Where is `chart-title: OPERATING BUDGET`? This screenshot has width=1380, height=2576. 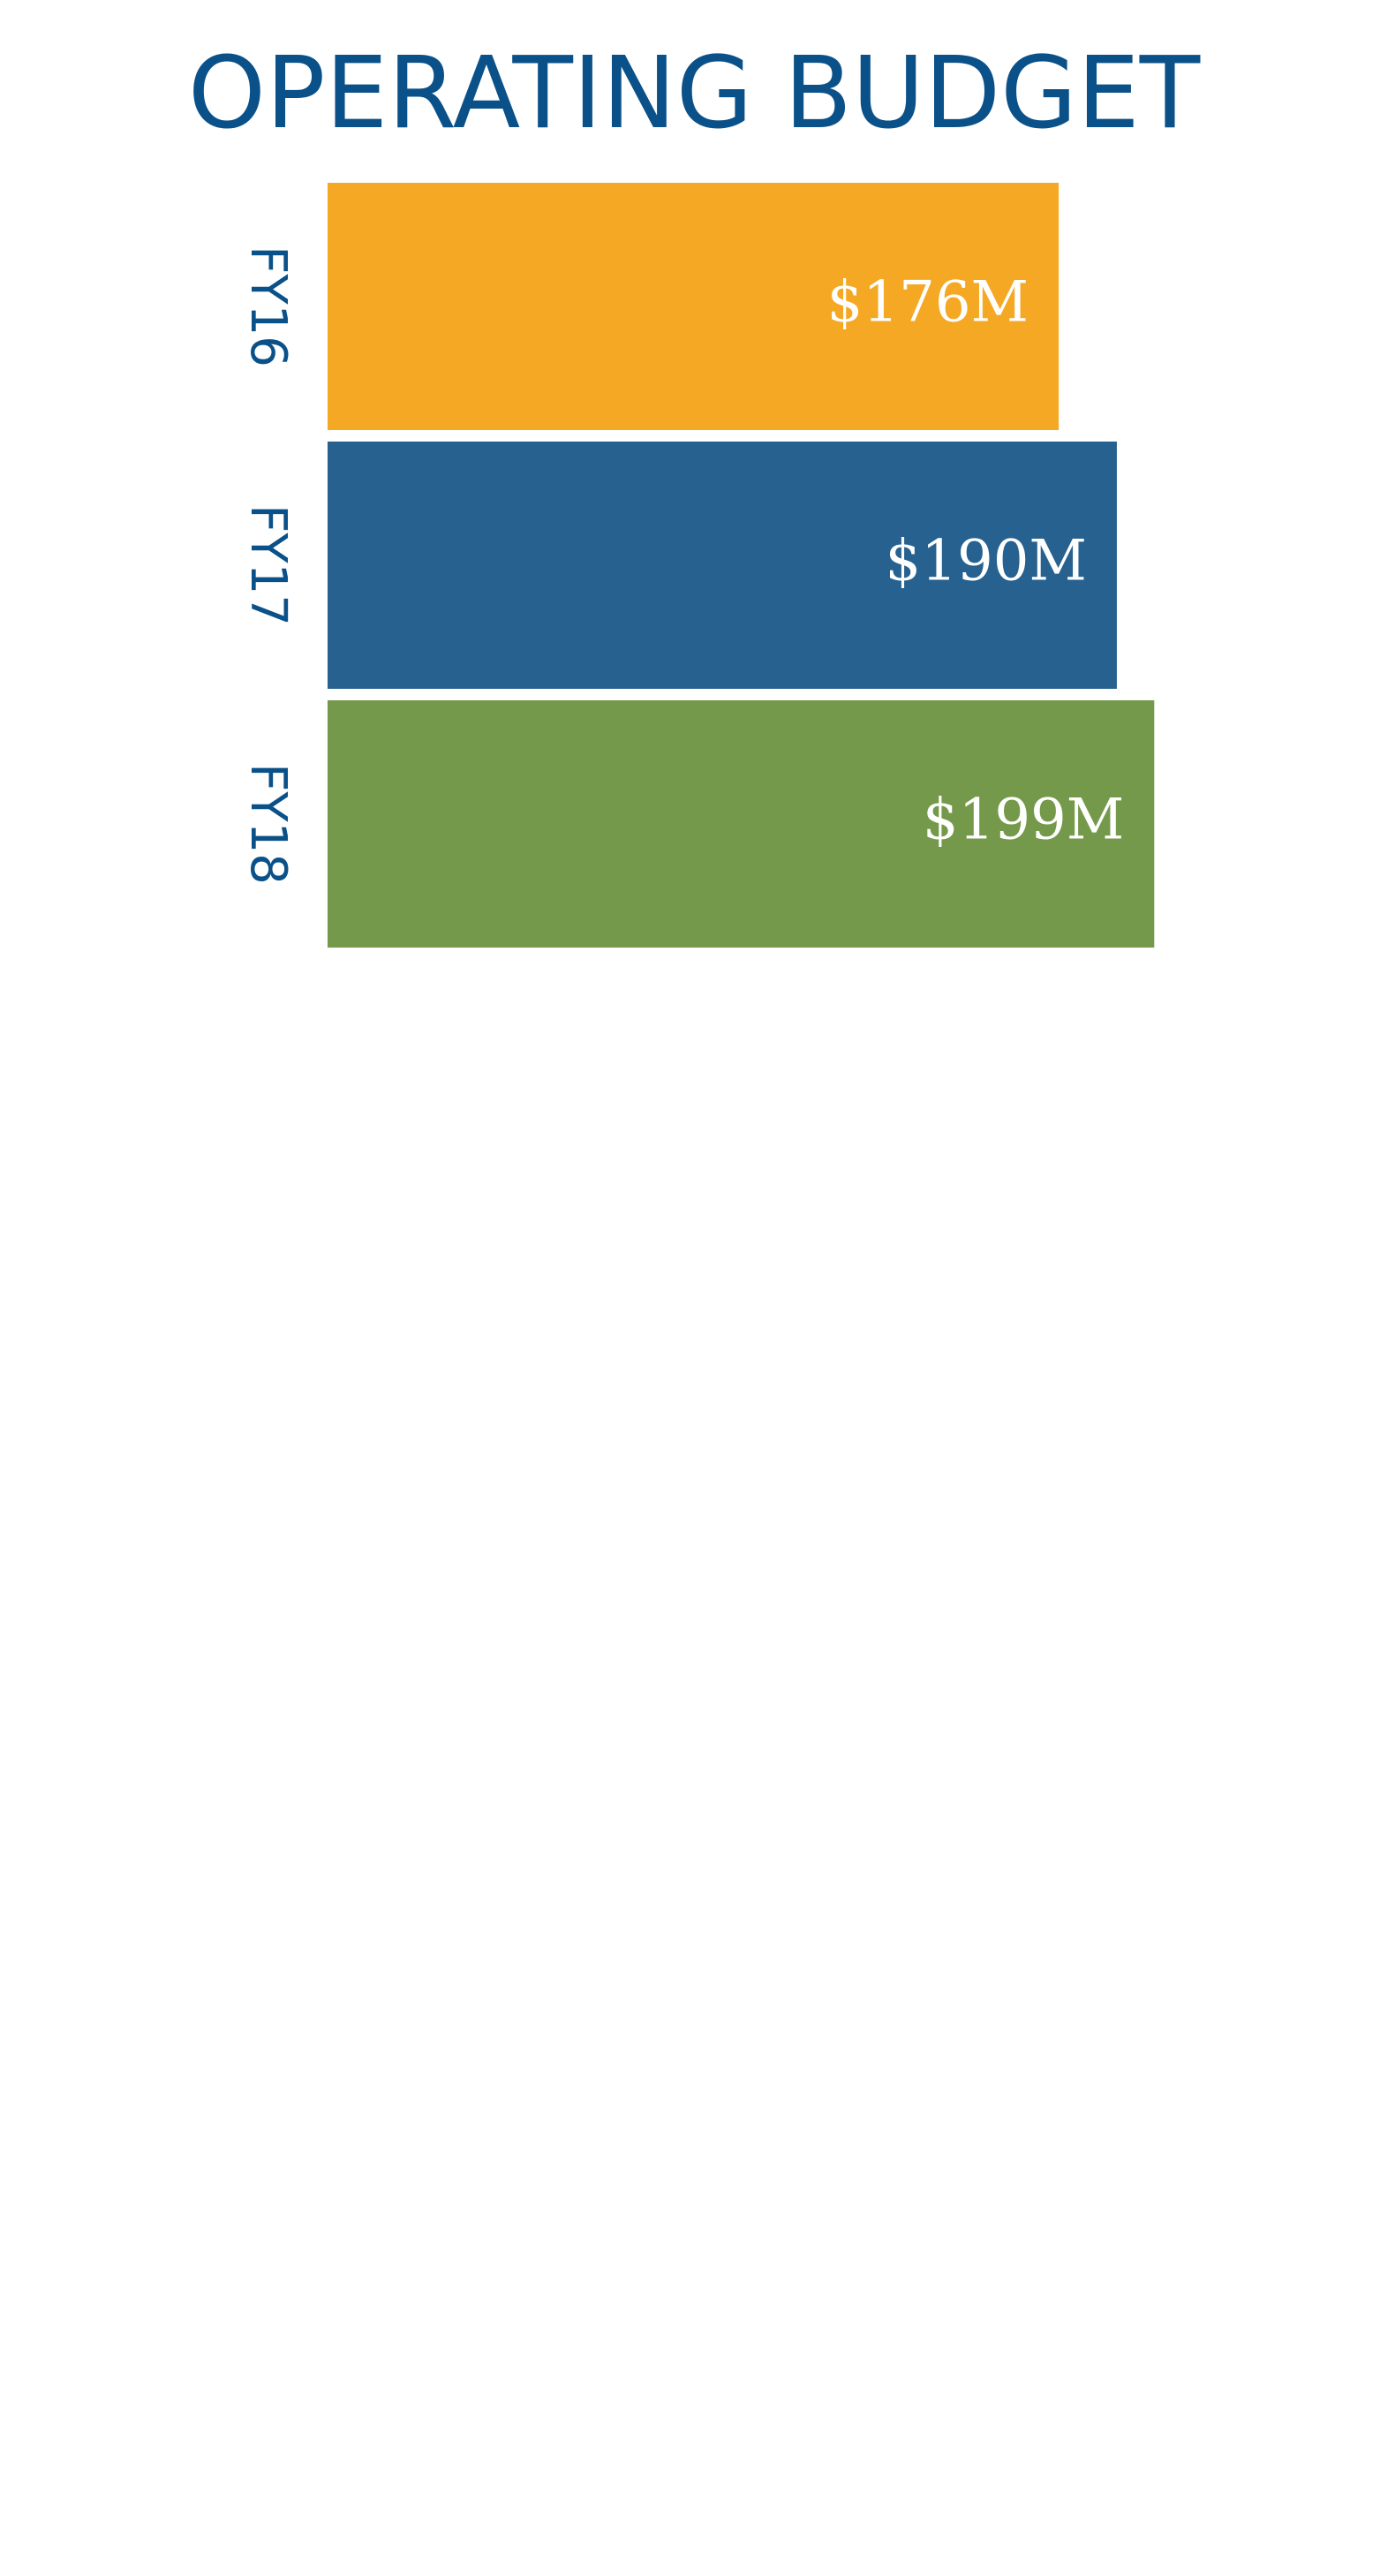
chart-title: OPERATING BUDGET is located at coordinates (694, 93).